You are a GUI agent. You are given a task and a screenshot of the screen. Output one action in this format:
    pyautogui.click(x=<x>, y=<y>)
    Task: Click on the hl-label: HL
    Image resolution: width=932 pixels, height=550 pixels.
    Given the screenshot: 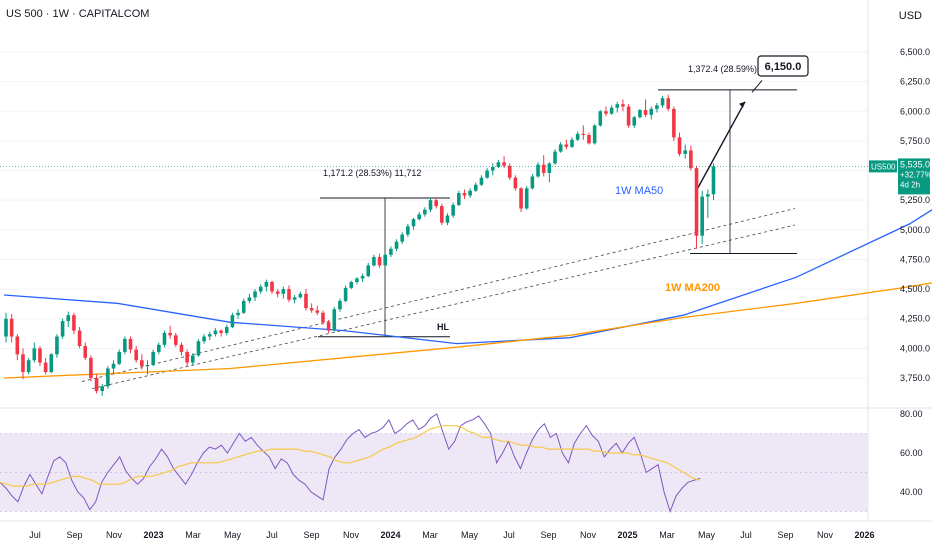 What is the action you would take?
    pyautogui.click(x=443, y=327)
    